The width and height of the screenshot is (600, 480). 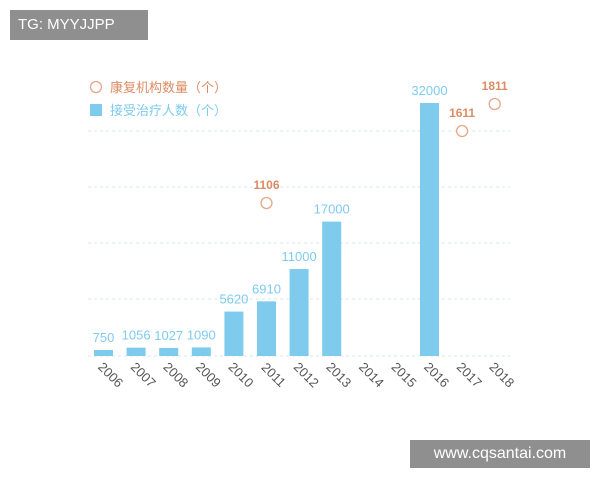 I want to click on x-tick-2012: 2012, so click(x=306, y=374).